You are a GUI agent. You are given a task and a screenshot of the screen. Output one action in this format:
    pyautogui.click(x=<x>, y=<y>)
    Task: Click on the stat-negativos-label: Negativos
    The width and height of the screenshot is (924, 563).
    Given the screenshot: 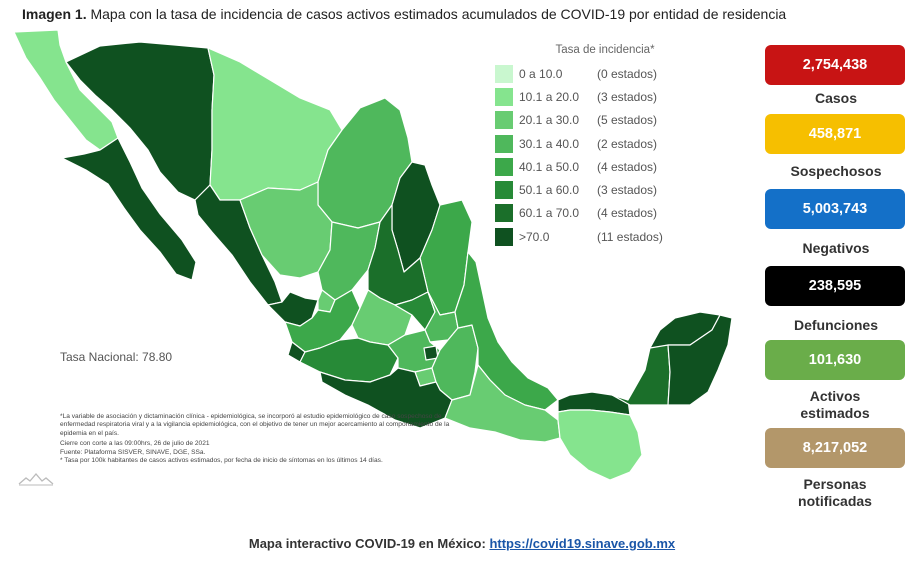 What is the action you would take?
    pyautogui.click(x=836, y=248)
    